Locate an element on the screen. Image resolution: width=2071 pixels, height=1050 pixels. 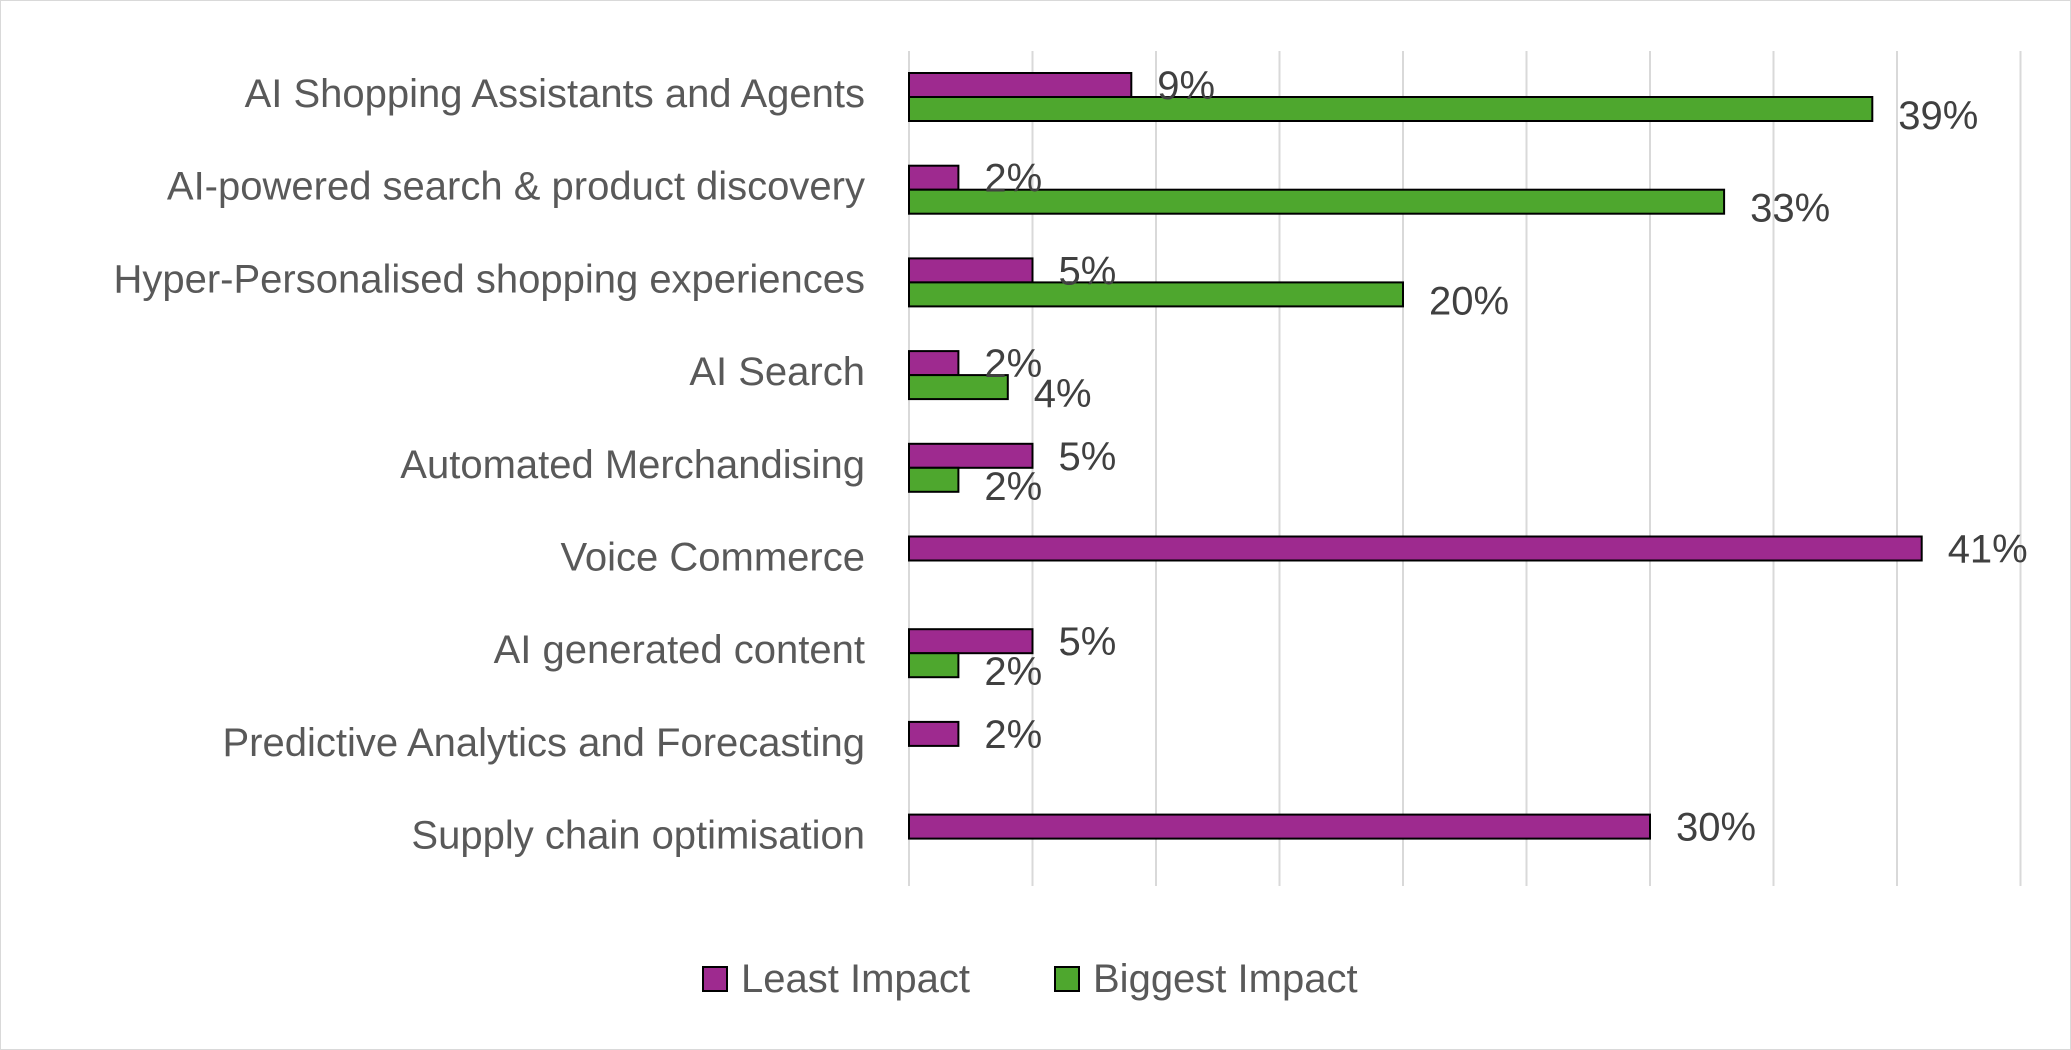
category-label: AI-powered search & product discovery is located at coordinates (516, 187).